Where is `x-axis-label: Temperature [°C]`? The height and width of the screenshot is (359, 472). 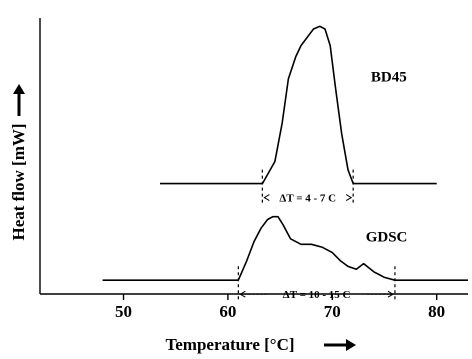 x-axis-label: Temperature [°C] is located at coordinates (229, 344).